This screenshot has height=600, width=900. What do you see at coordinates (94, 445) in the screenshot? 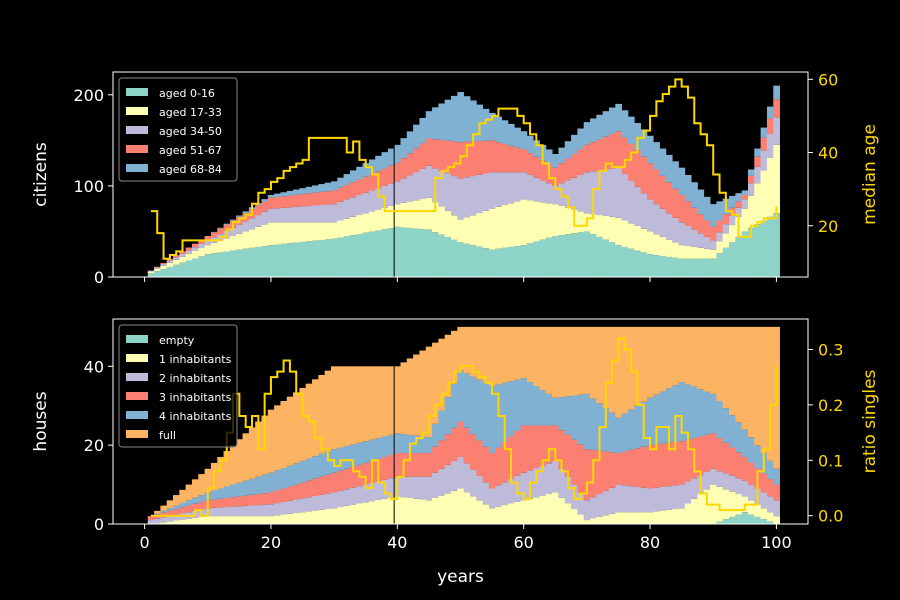
I see `y-tick-label: 20` at bounding box center [94, 445].